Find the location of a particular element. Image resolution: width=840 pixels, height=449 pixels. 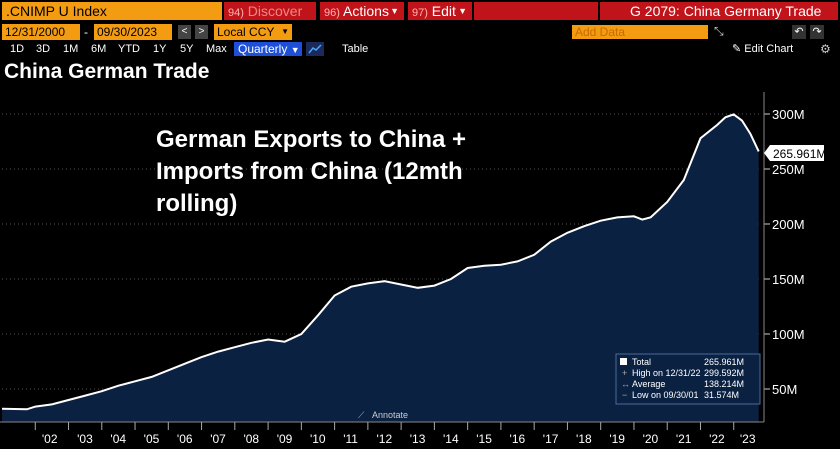

annotate-icon: ⟋ is located at coordinates (361, 415).